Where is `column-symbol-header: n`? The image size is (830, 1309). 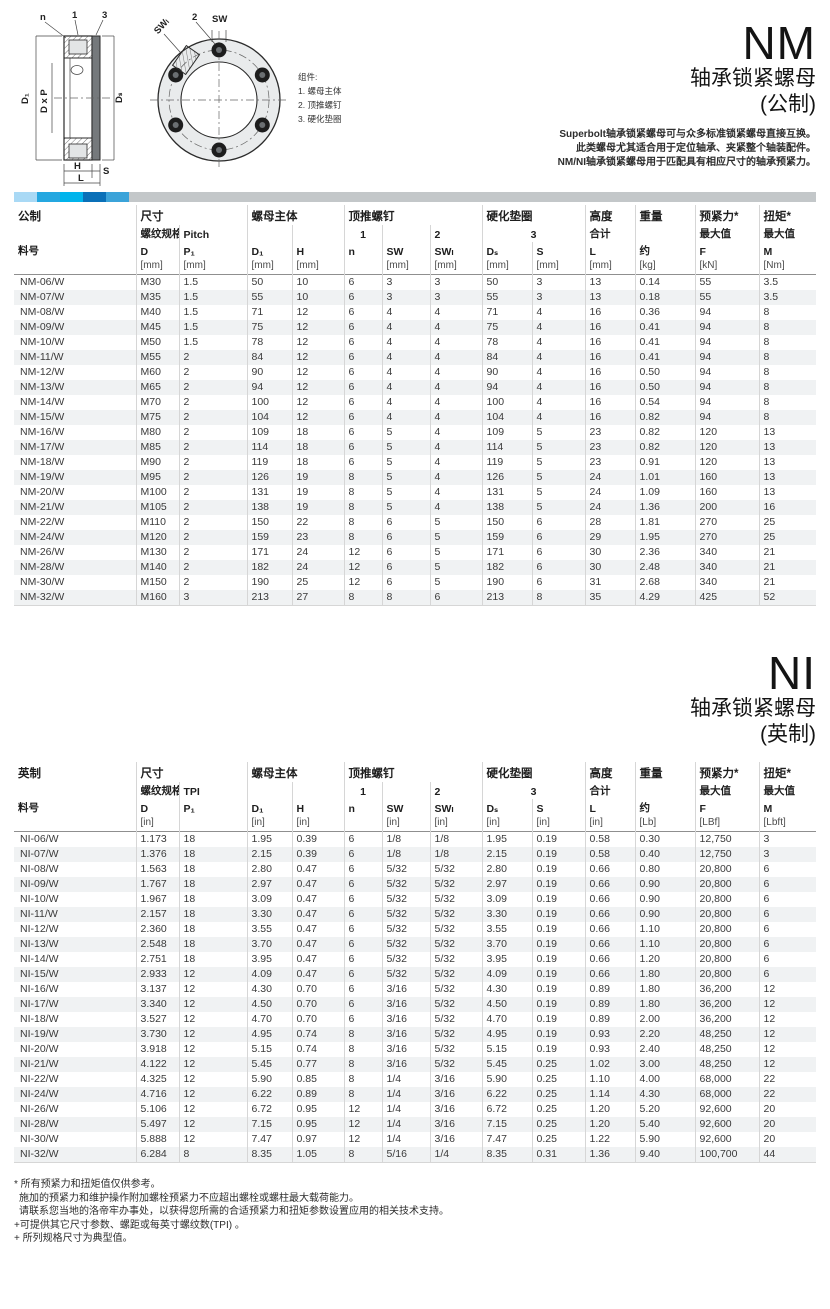 column-symbol-header: n is located at coordinates (362, 807).